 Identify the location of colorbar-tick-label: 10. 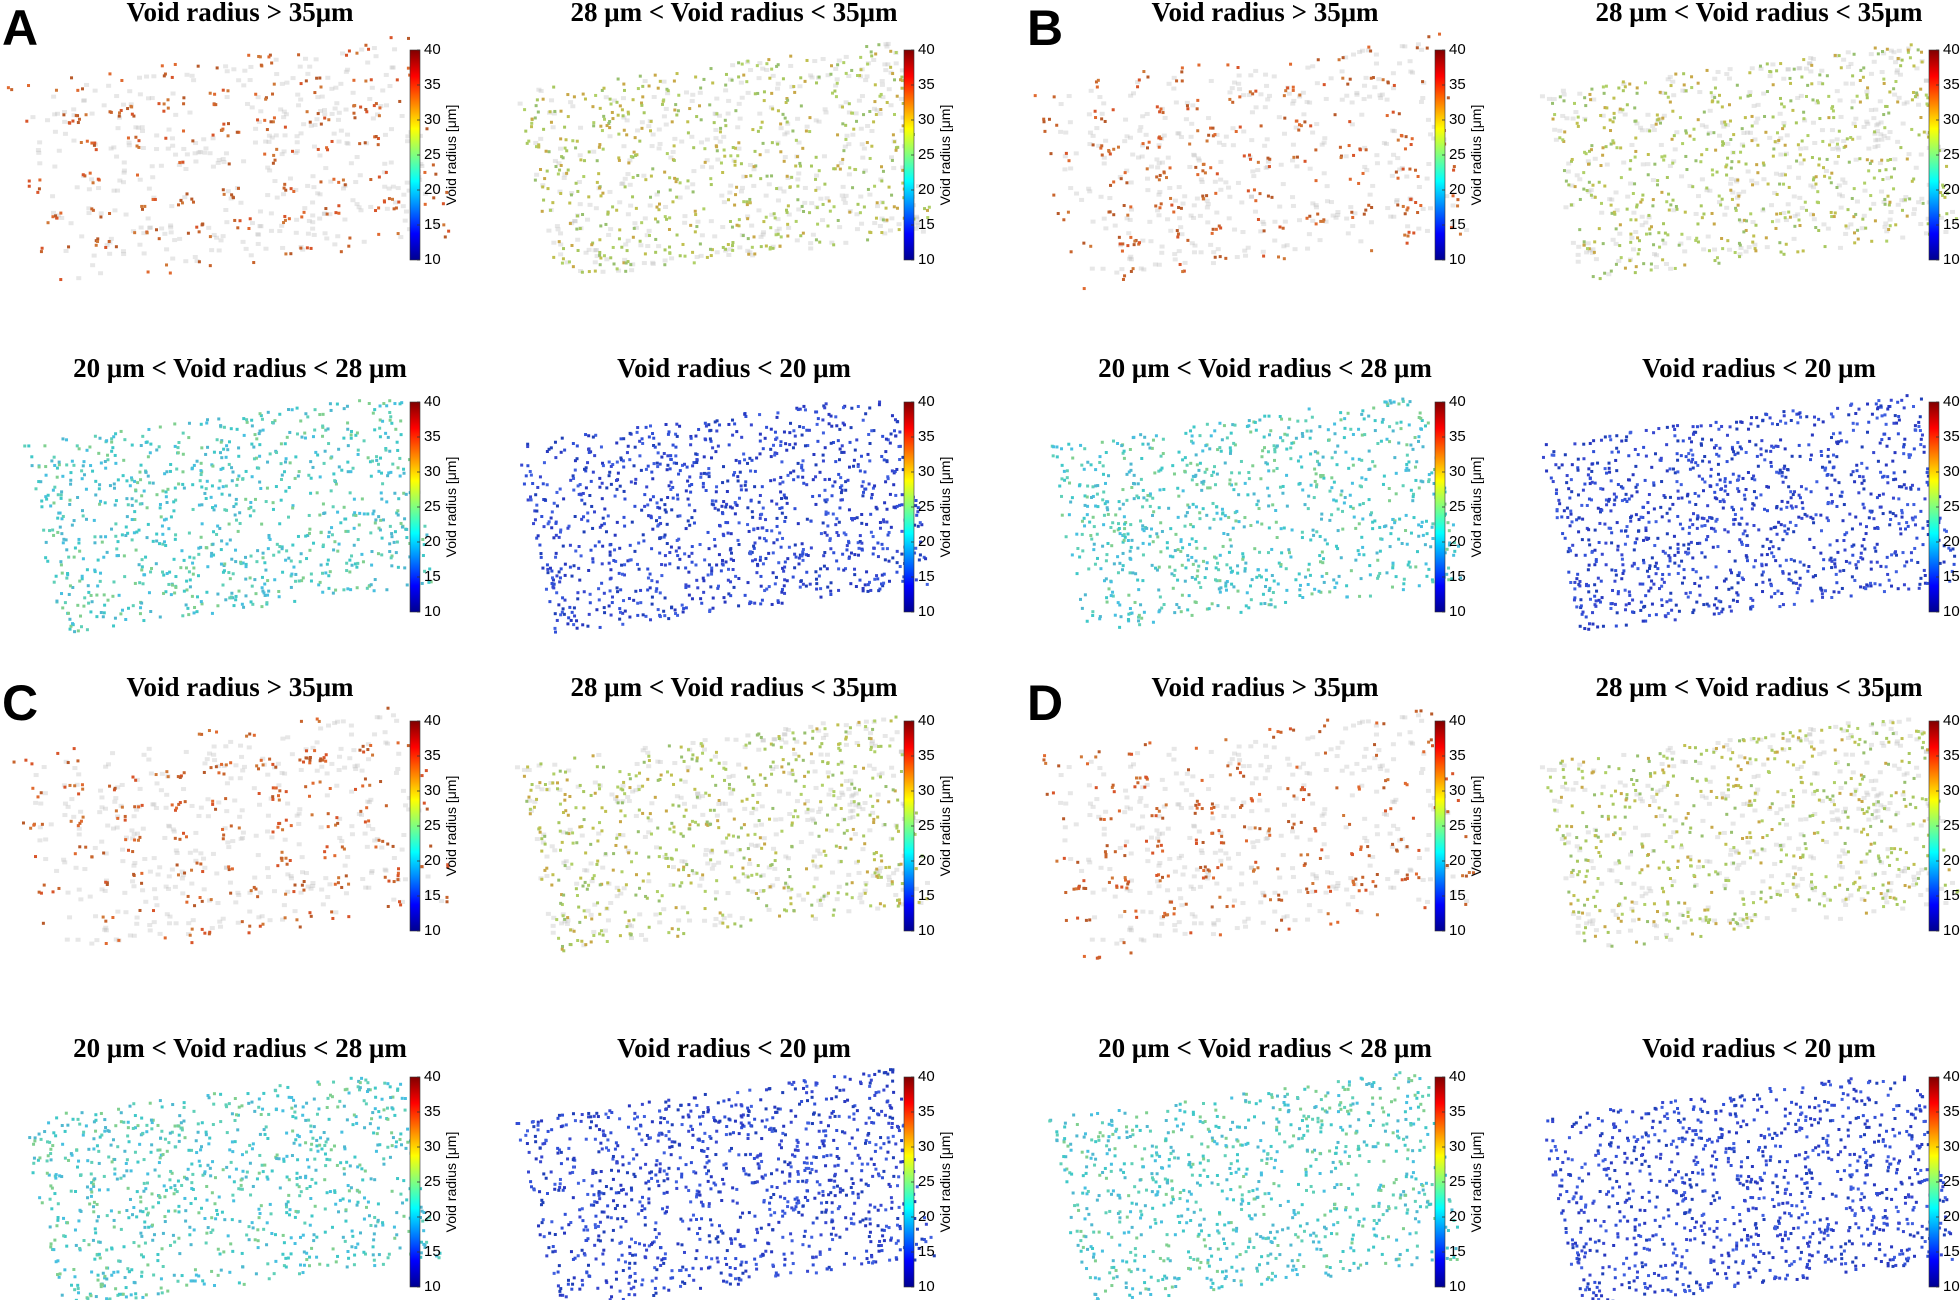
(1457, 259).